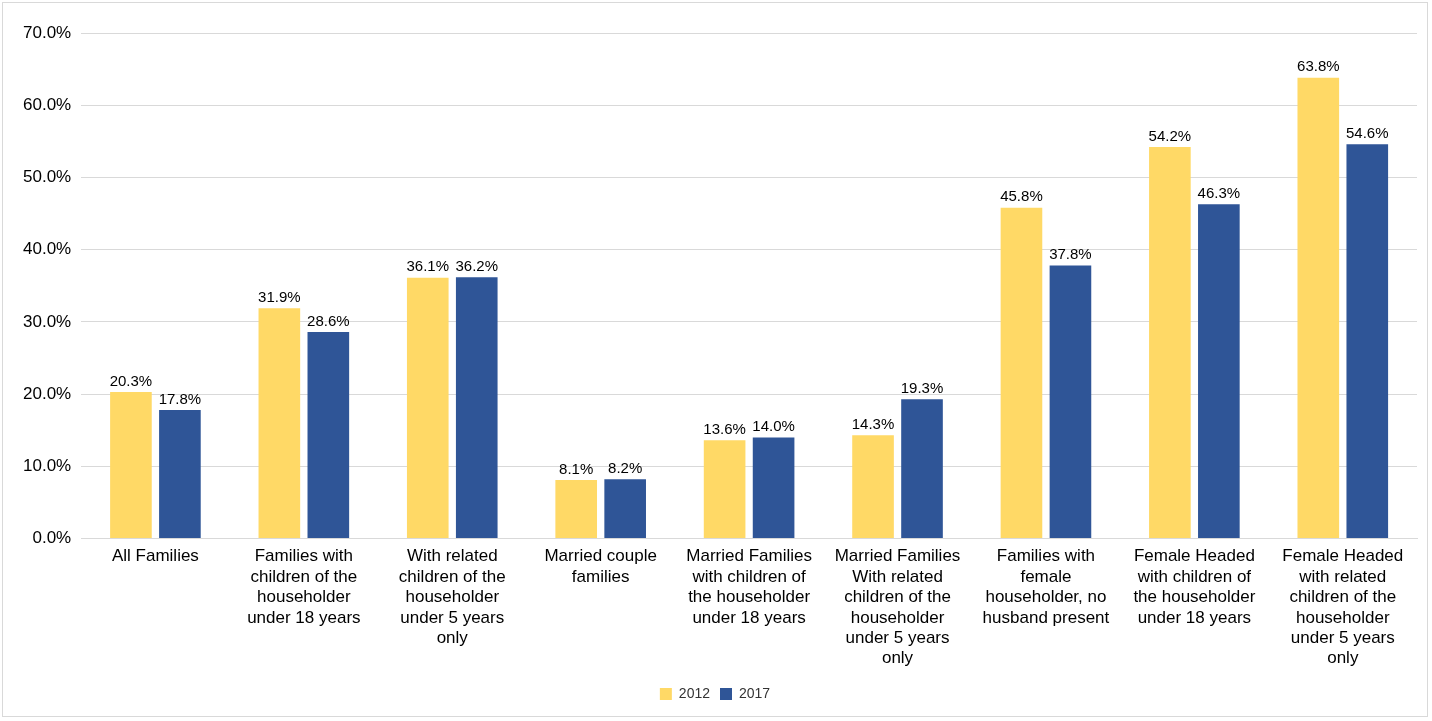 This screenshot has width=1432, height=721. Describe the element at coordinates (47, 249) in the screenshot. I see `y-tick-label: 40.0%` at that location.